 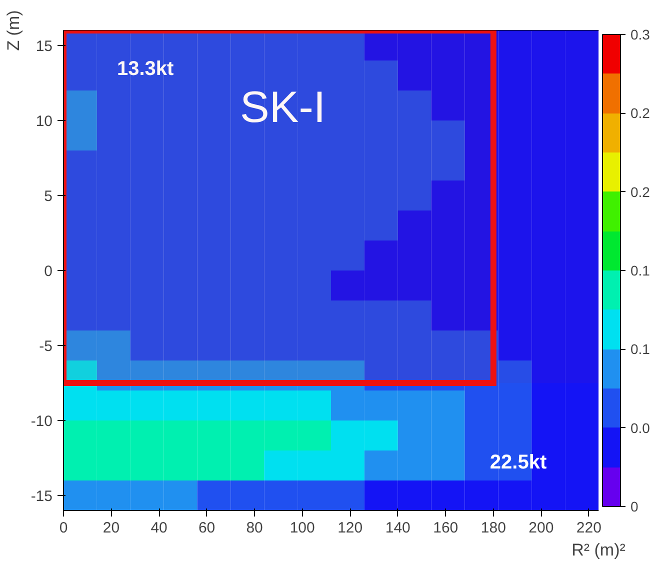 What do you see at coordinates (44, 121) in the screenshot?
I see `y-tick-label: 10` at bounding box center [44, 121].